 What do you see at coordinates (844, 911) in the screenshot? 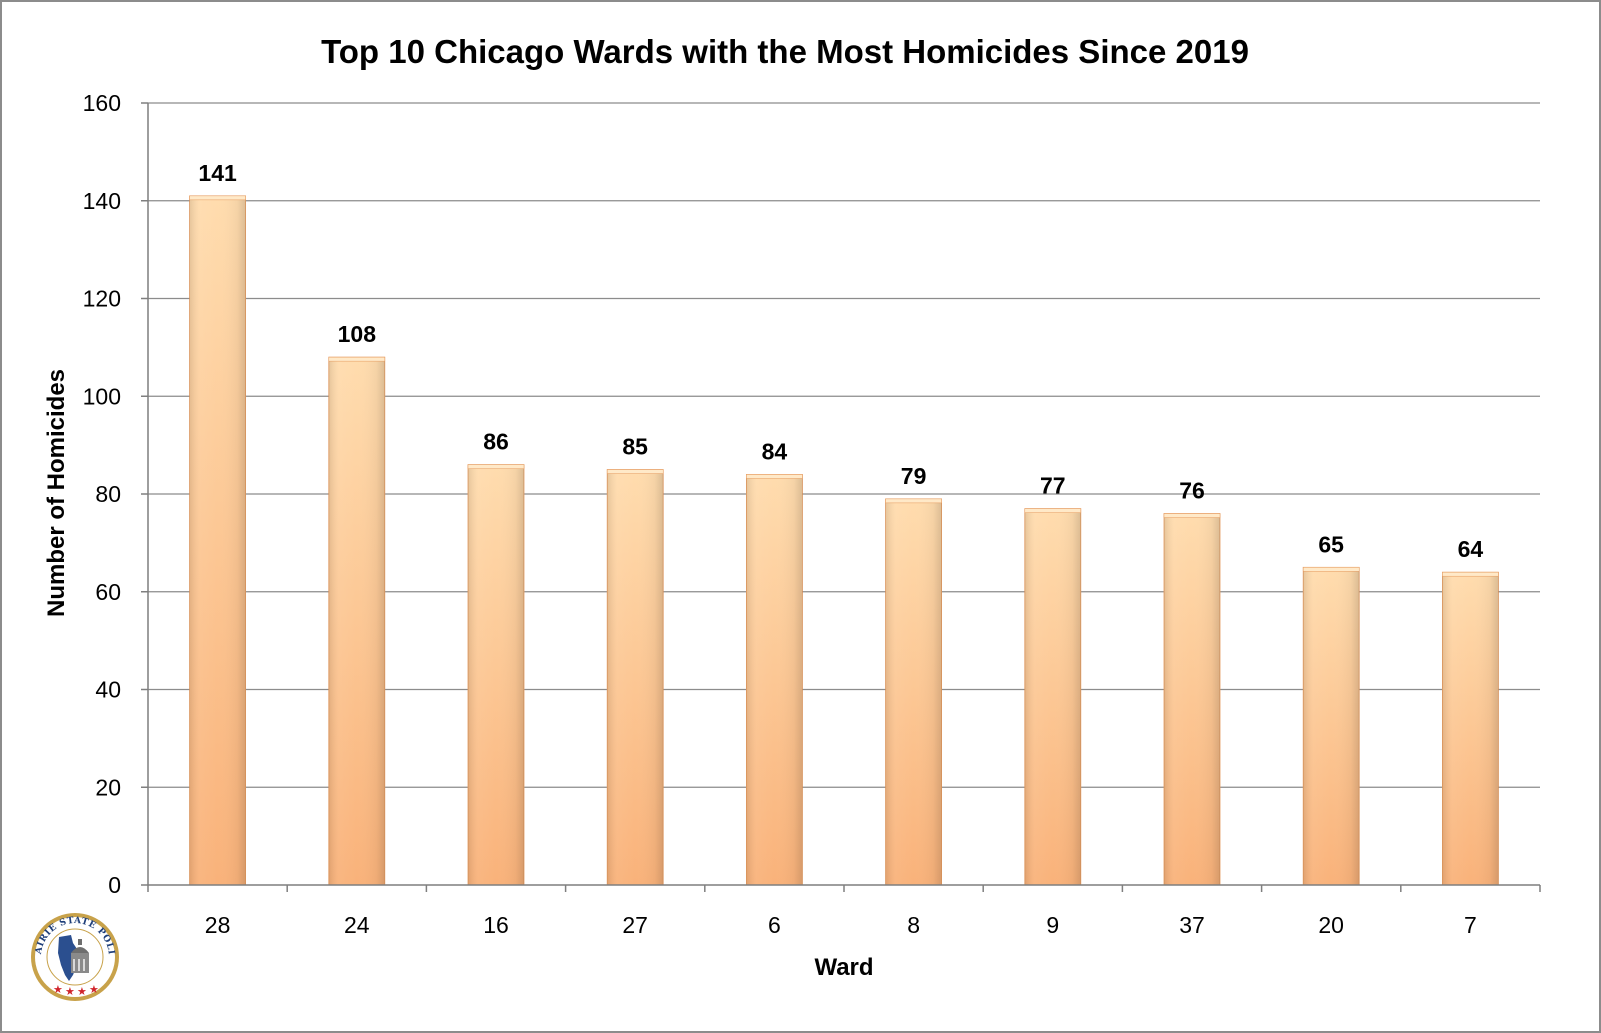
I see `x-axis-ticks: 28 24 16 27 6 8 9 37 20 7` at bounding box center [844, 911].